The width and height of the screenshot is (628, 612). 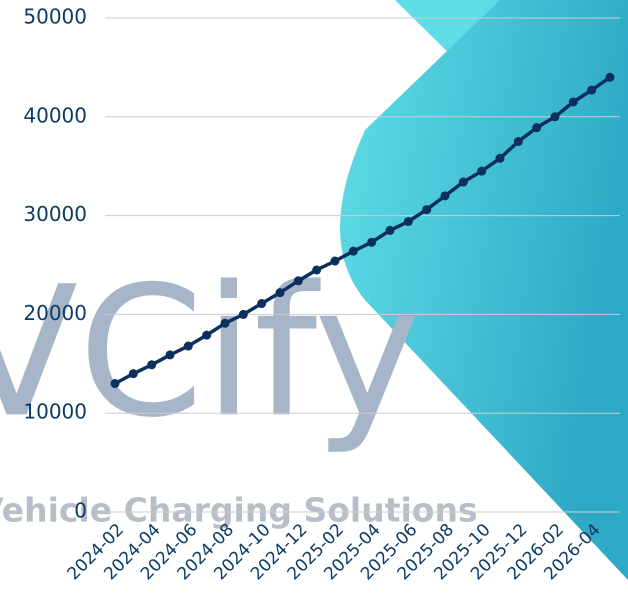 What do you see at coordinates (55, 17) in the screenshot?
I see `y-tick-label: 50000` at bounding box center [55, 17].